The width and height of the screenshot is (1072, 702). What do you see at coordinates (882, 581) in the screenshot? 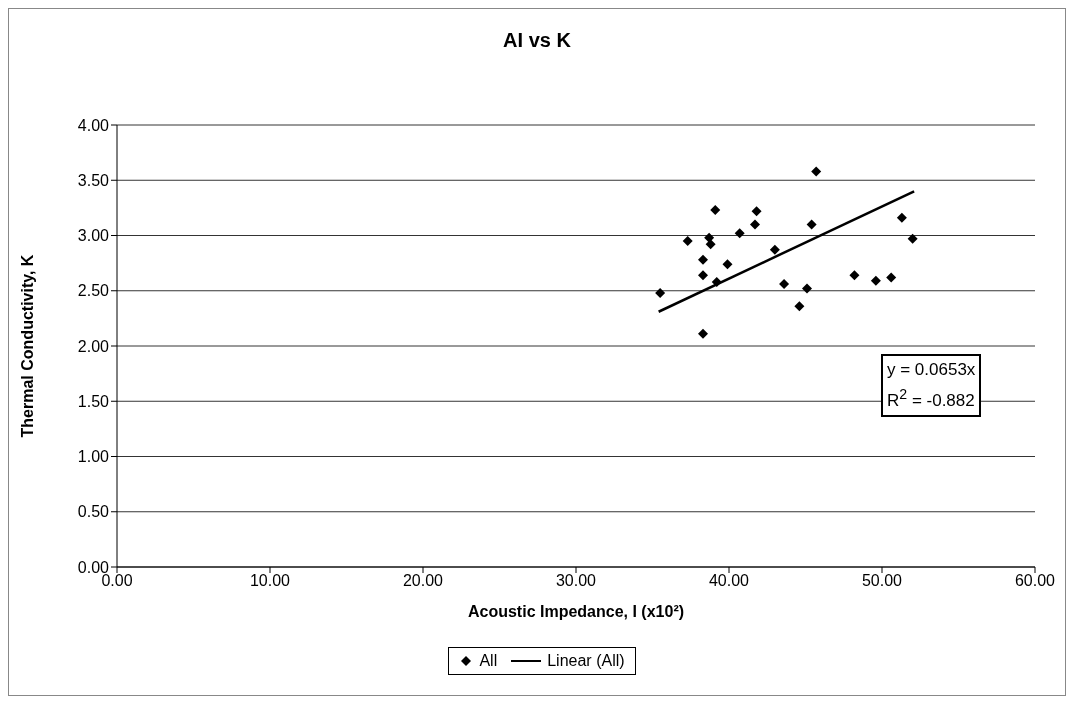
I see `x-tick-label: 50.00` at bounding box center [882, 581].